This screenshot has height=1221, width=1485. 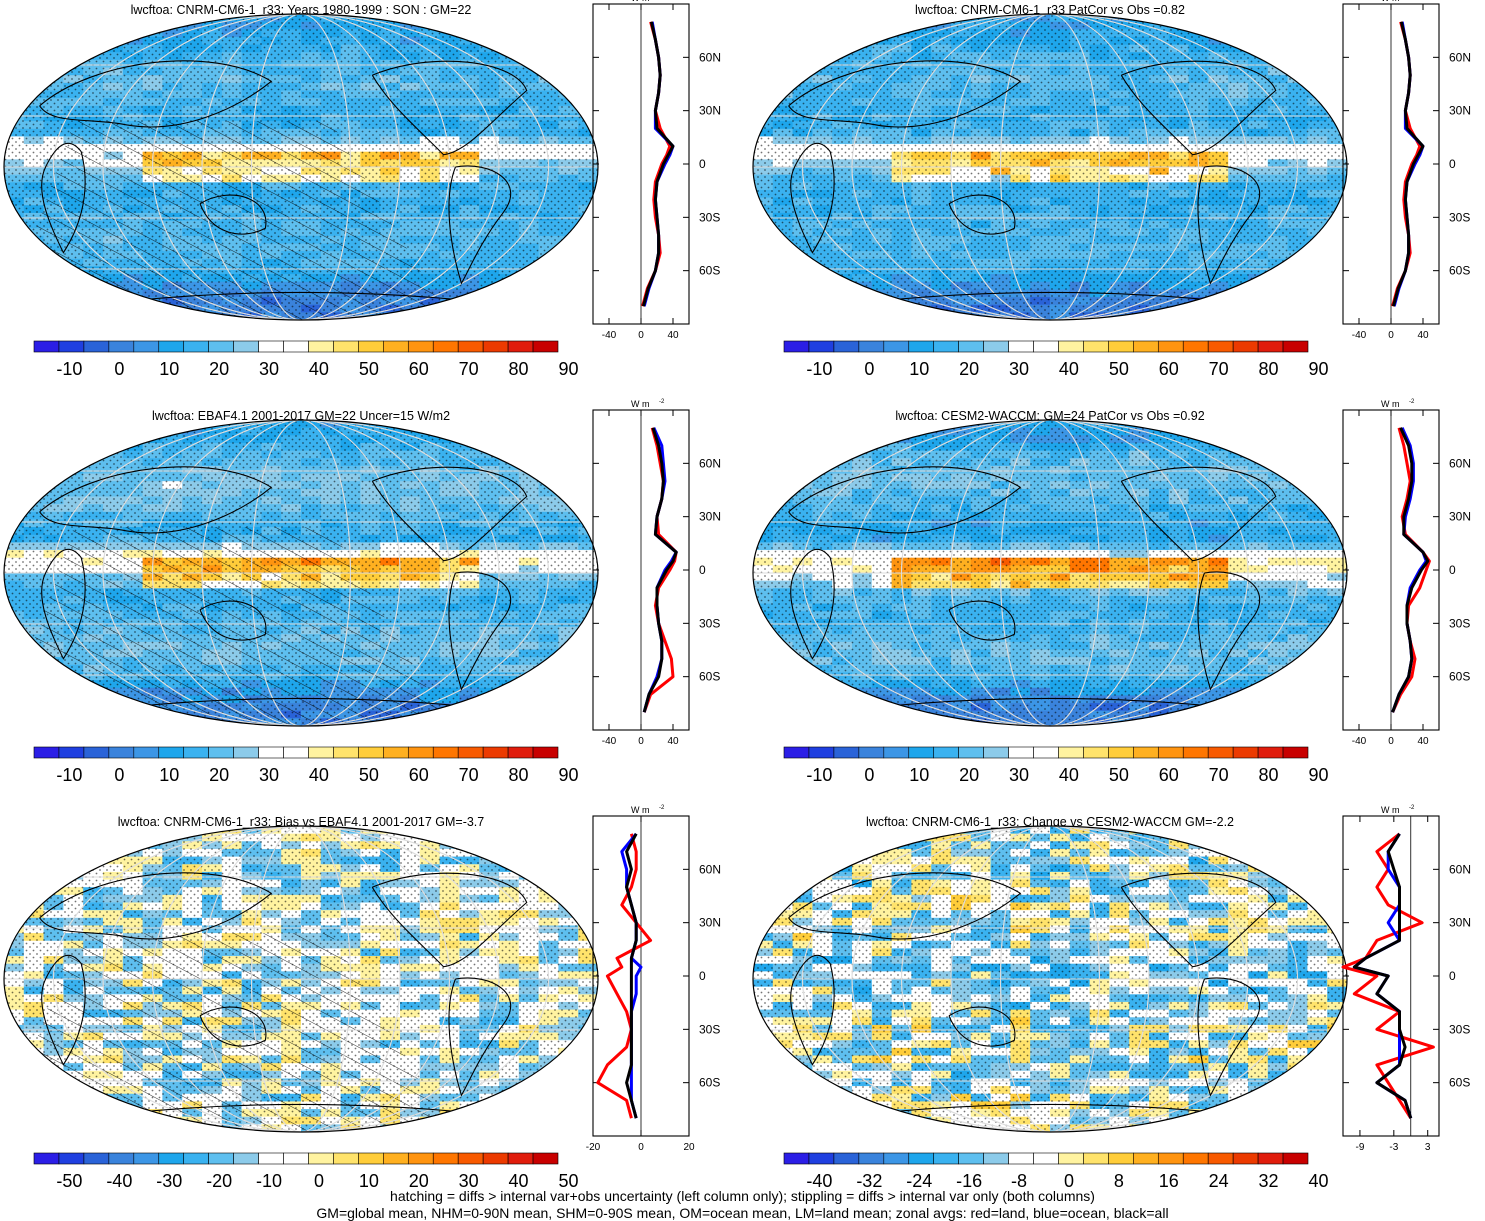 I want to click on zonal-xtick-label: 40, so click(x=673, y=741).